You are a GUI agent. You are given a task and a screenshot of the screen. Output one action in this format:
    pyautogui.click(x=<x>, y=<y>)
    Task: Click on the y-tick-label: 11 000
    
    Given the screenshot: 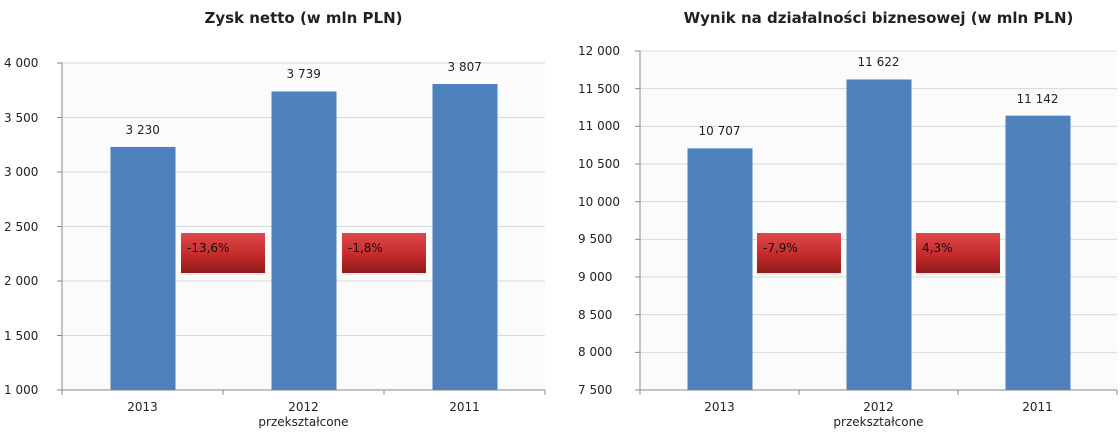 What is the action you would take?
    pyautogui.click(x=599, y=126)
    